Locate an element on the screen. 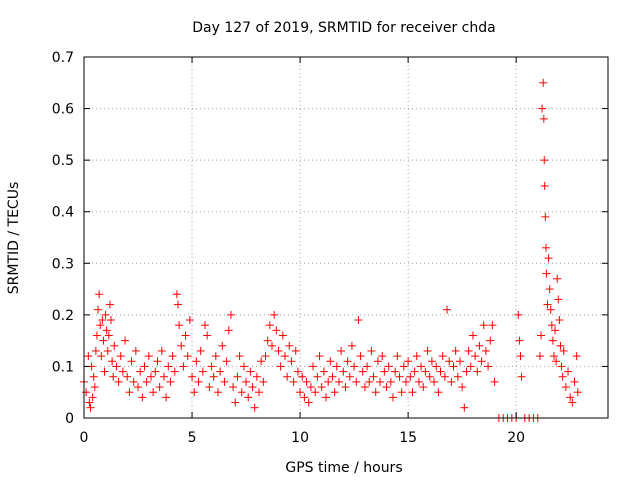  x-tick-label: 20 is located at coordinates (516, 438).